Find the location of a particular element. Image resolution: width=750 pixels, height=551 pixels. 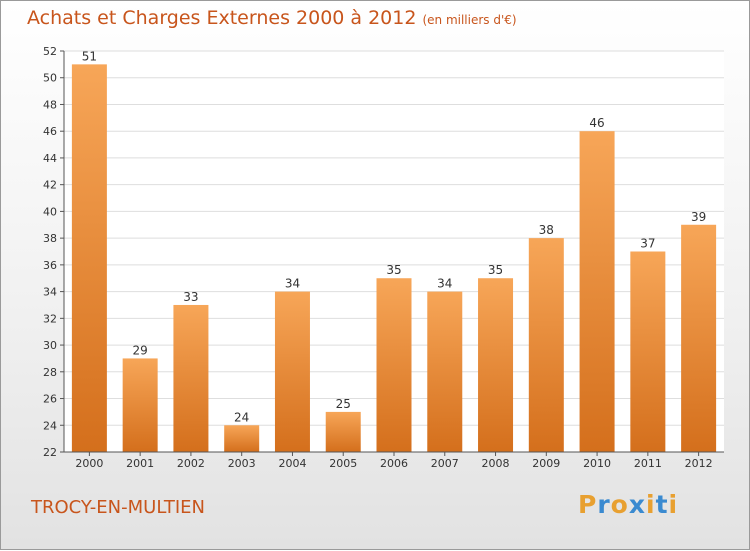

bar-2010 is located at coordinates (597, 291).